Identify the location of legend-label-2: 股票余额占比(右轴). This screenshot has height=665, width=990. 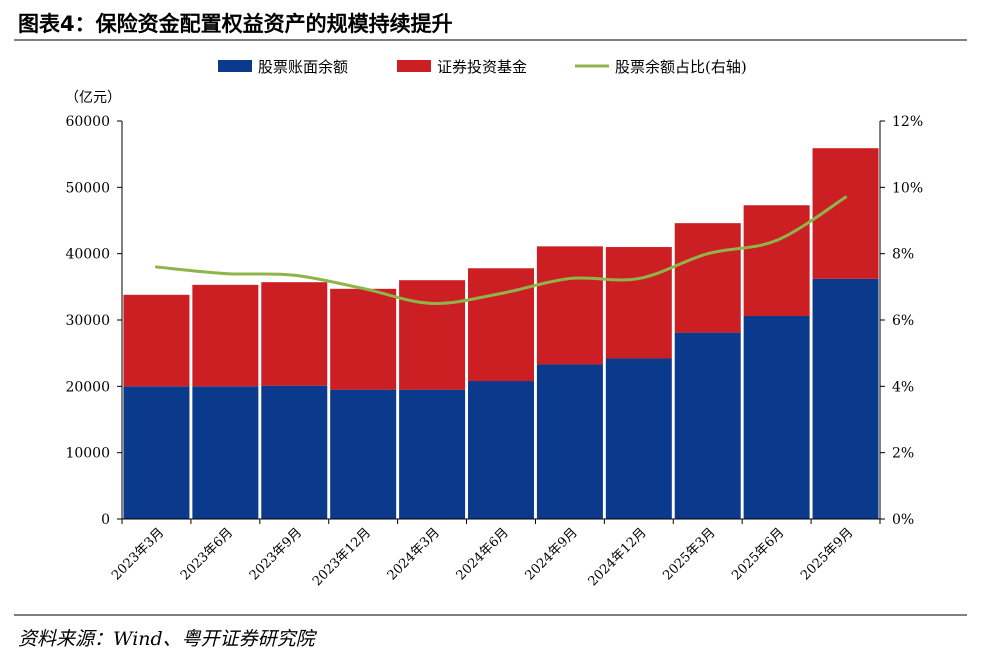
(681, 67).